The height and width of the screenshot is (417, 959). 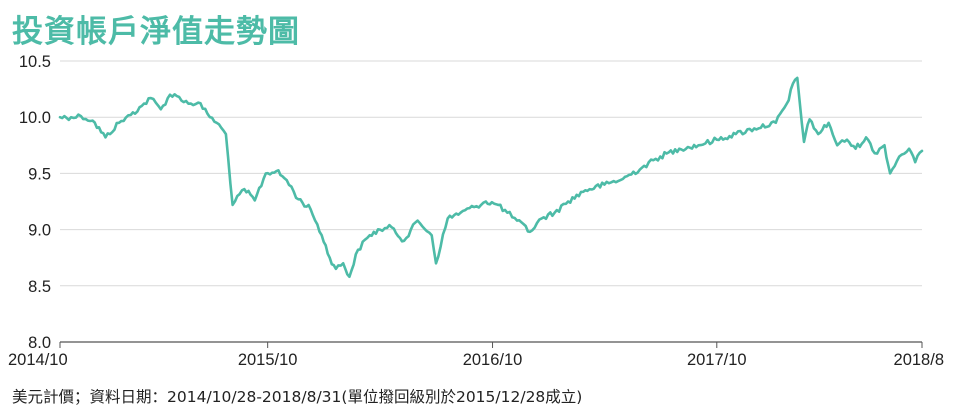 I want to click on x-tick-label: 2014/10, so click(x=38, y=360).